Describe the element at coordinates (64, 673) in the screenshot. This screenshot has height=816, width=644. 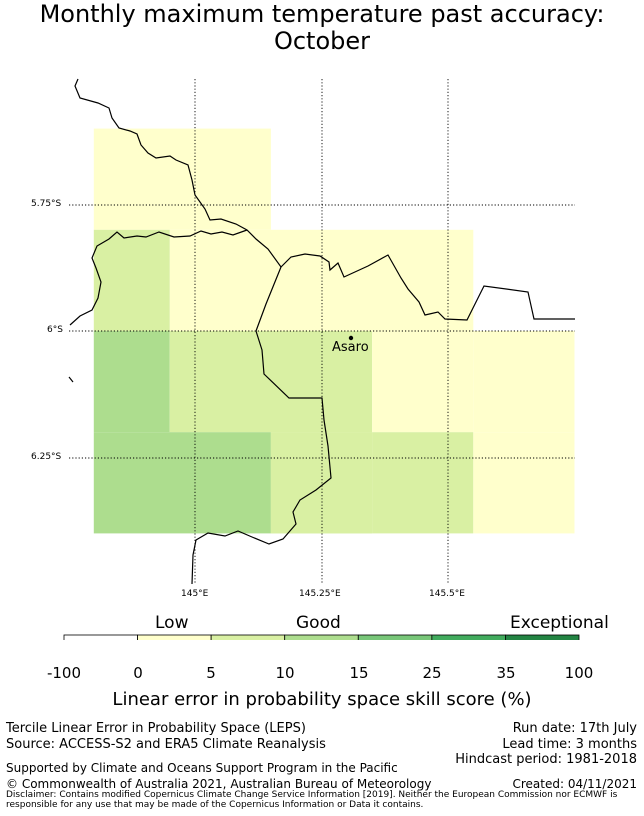
I see `colorbar-tick: -100` at that location.